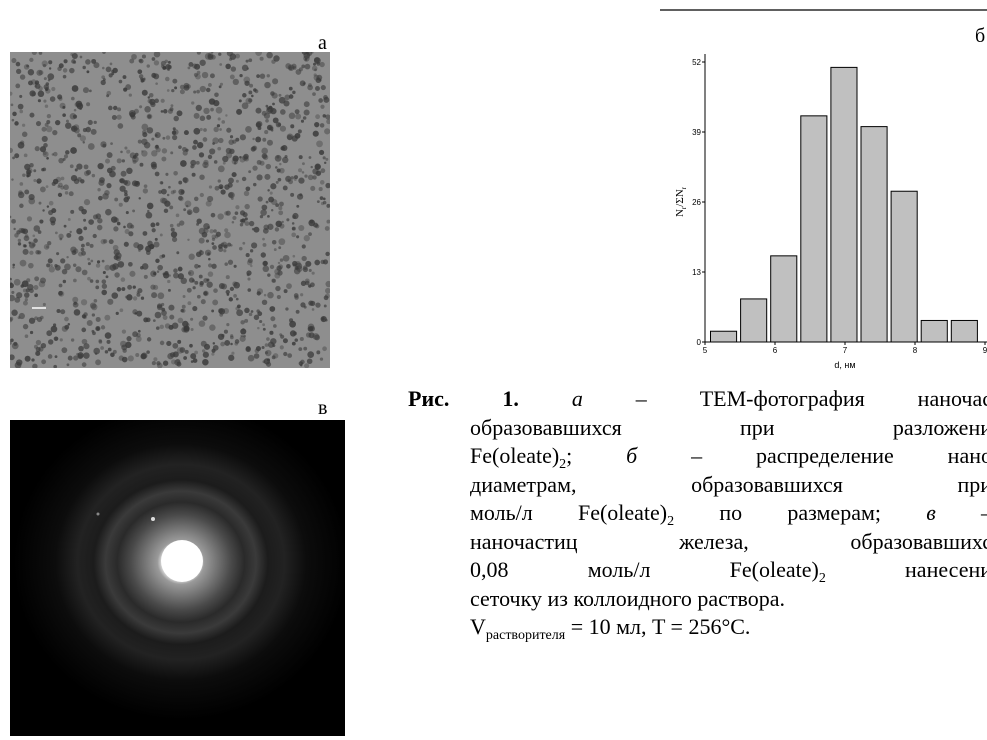 Image resolution: width=987 pixels, height=740 pixels. I want to click on x-tick-label: 5, so click(705, 350).